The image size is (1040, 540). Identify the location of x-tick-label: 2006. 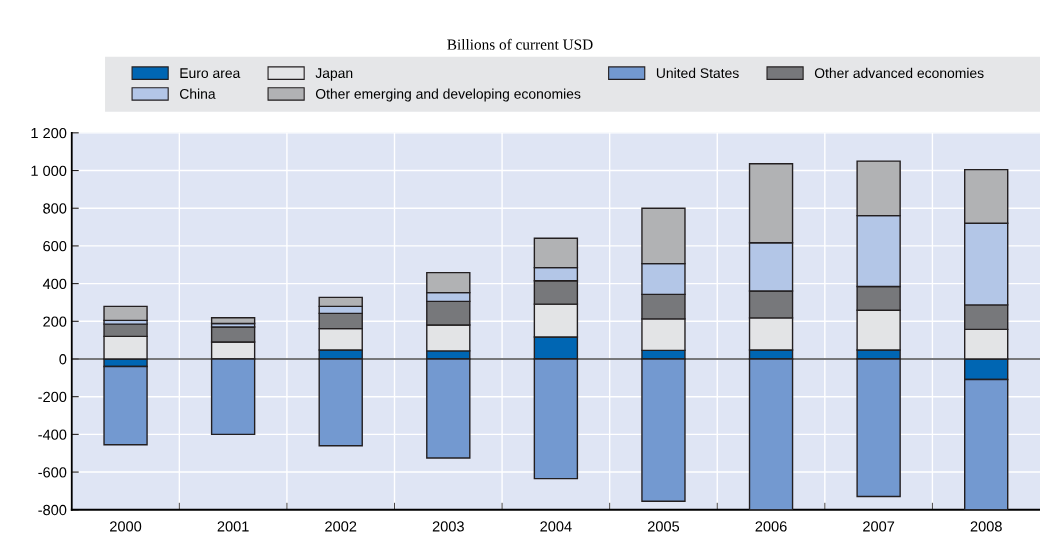
(771, 526).